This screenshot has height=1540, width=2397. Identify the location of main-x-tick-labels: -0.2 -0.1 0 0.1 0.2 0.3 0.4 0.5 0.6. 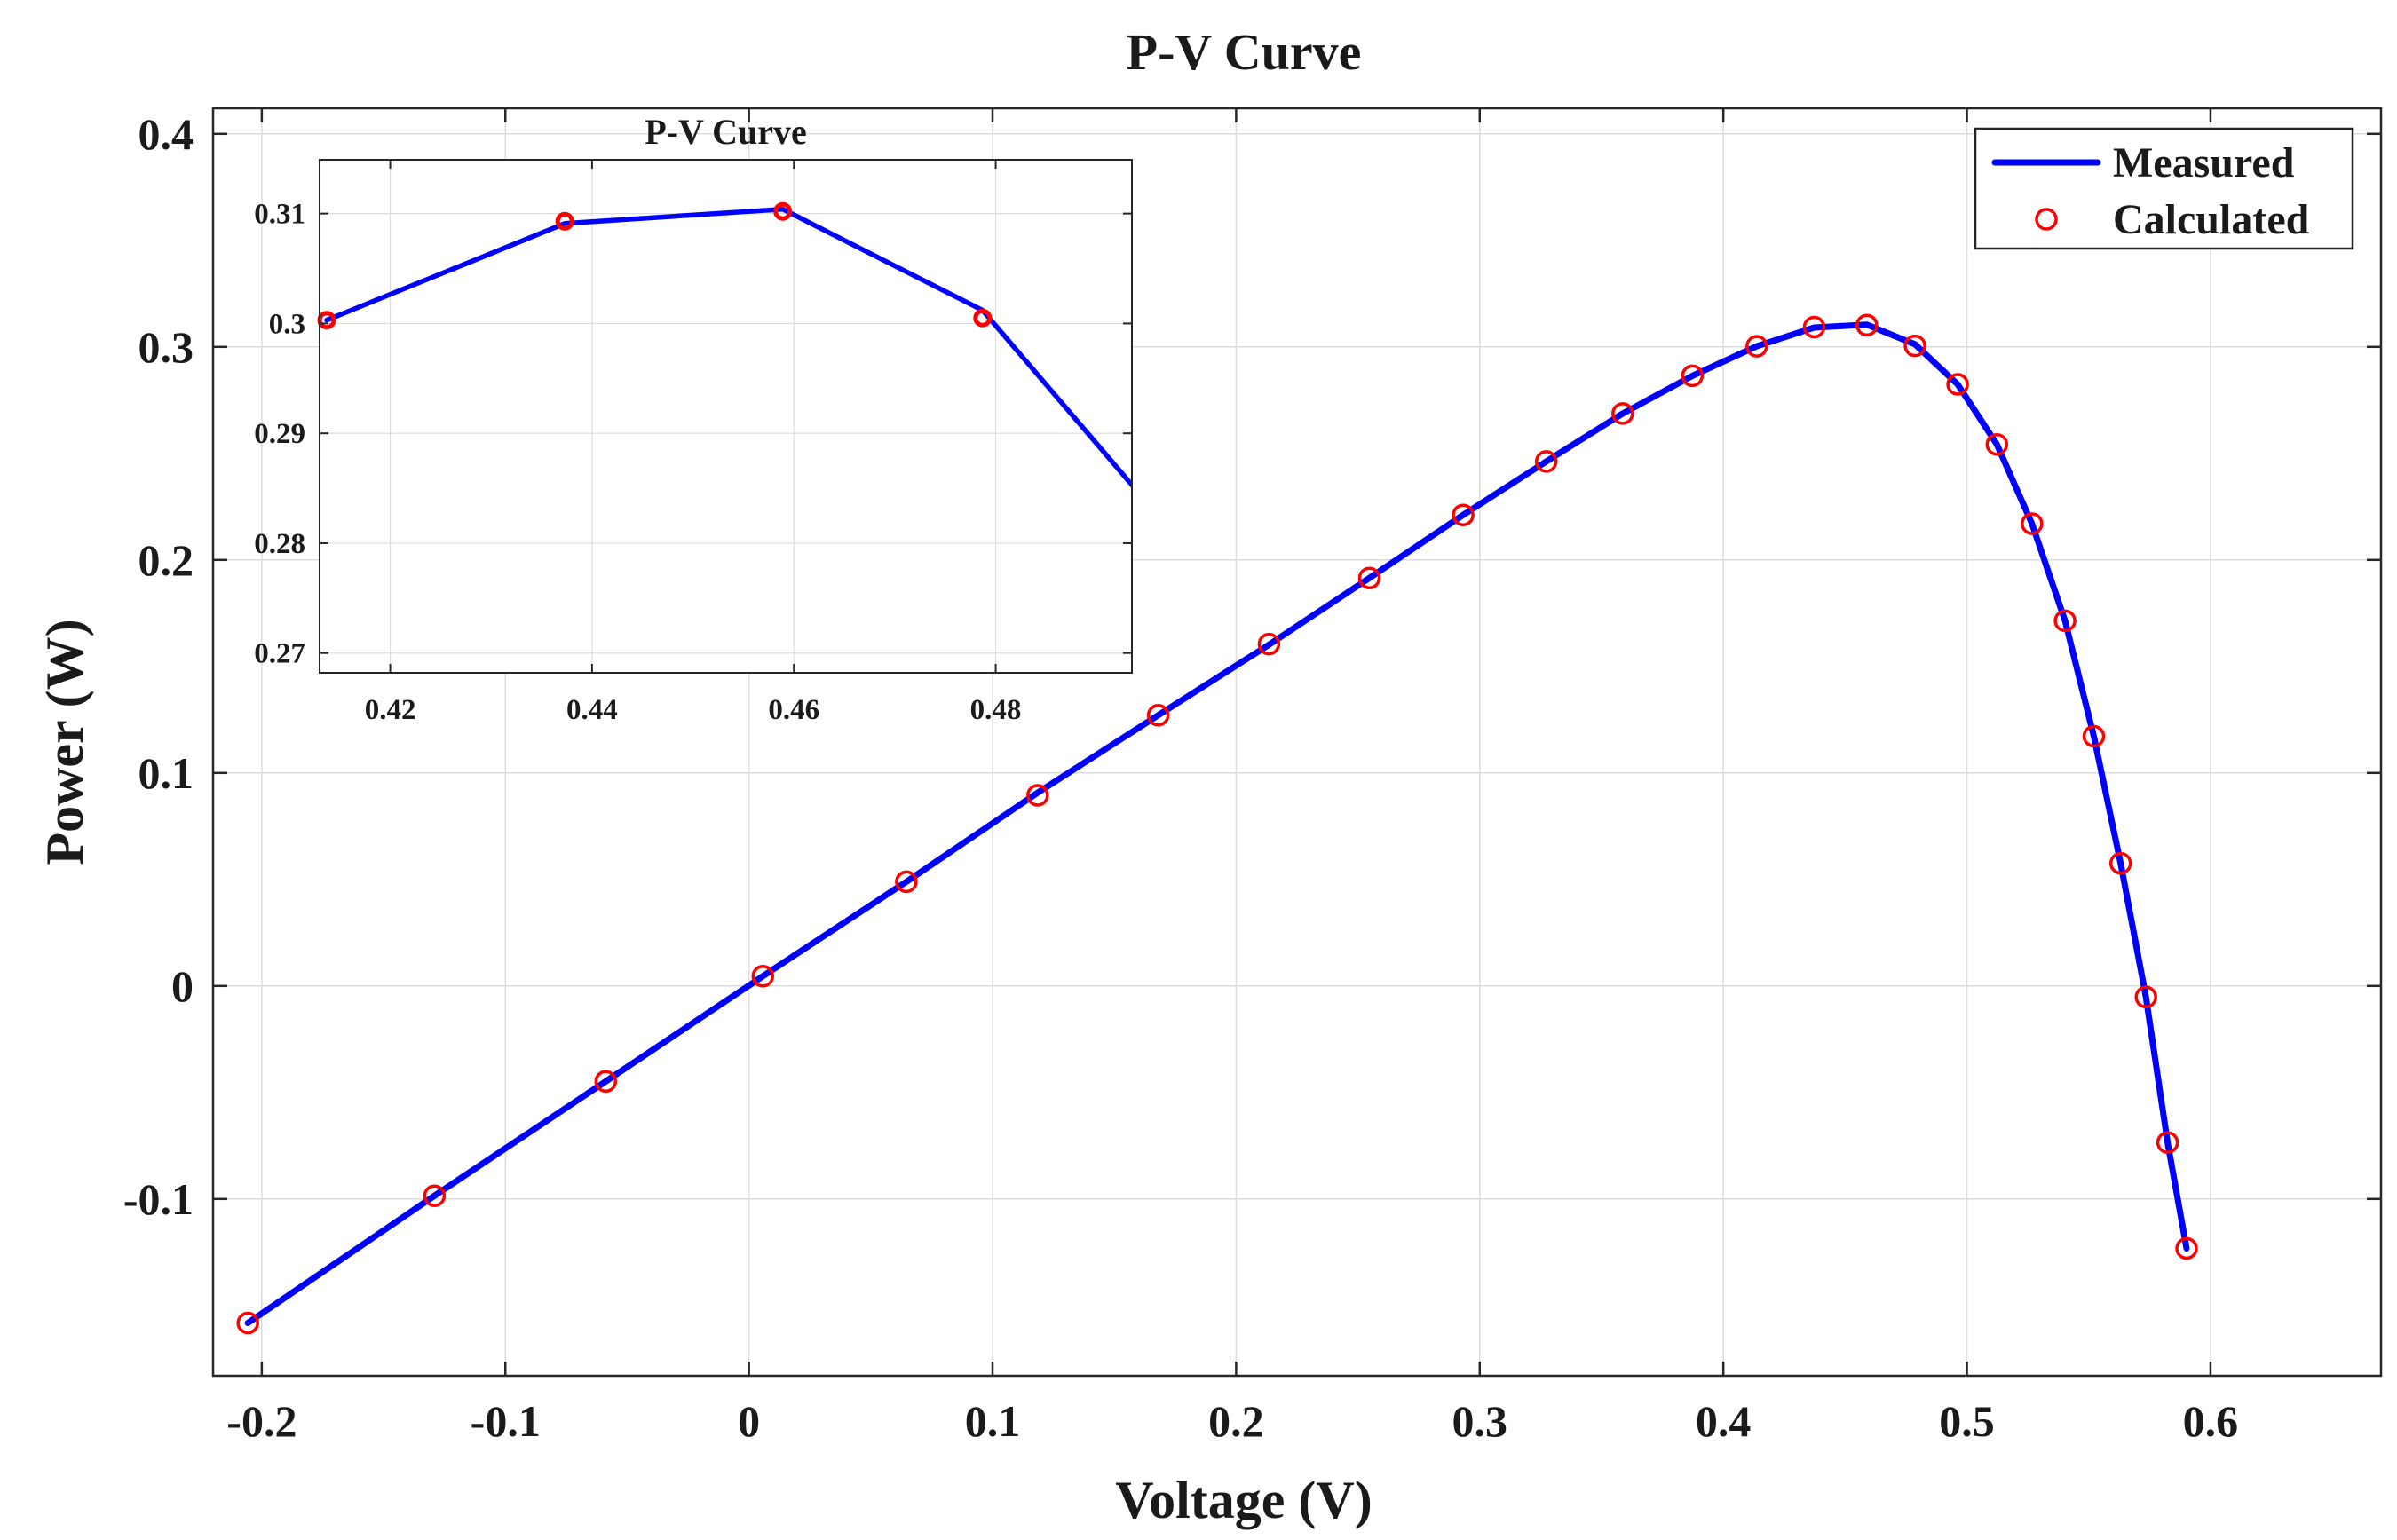
(1232, 1421).